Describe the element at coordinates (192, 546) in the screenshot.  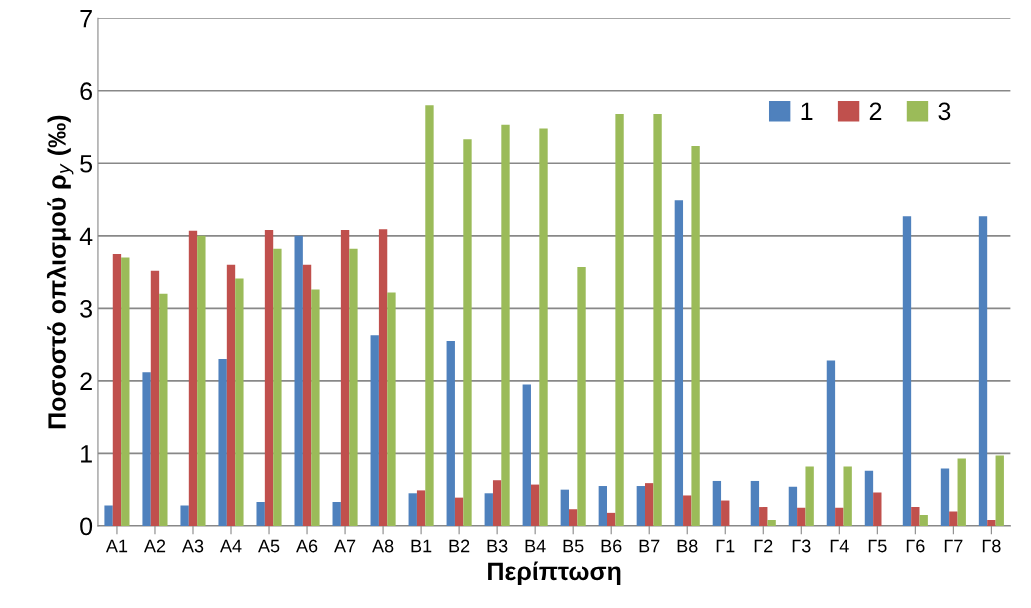
I see `x-tick-label: Α3` at that location.